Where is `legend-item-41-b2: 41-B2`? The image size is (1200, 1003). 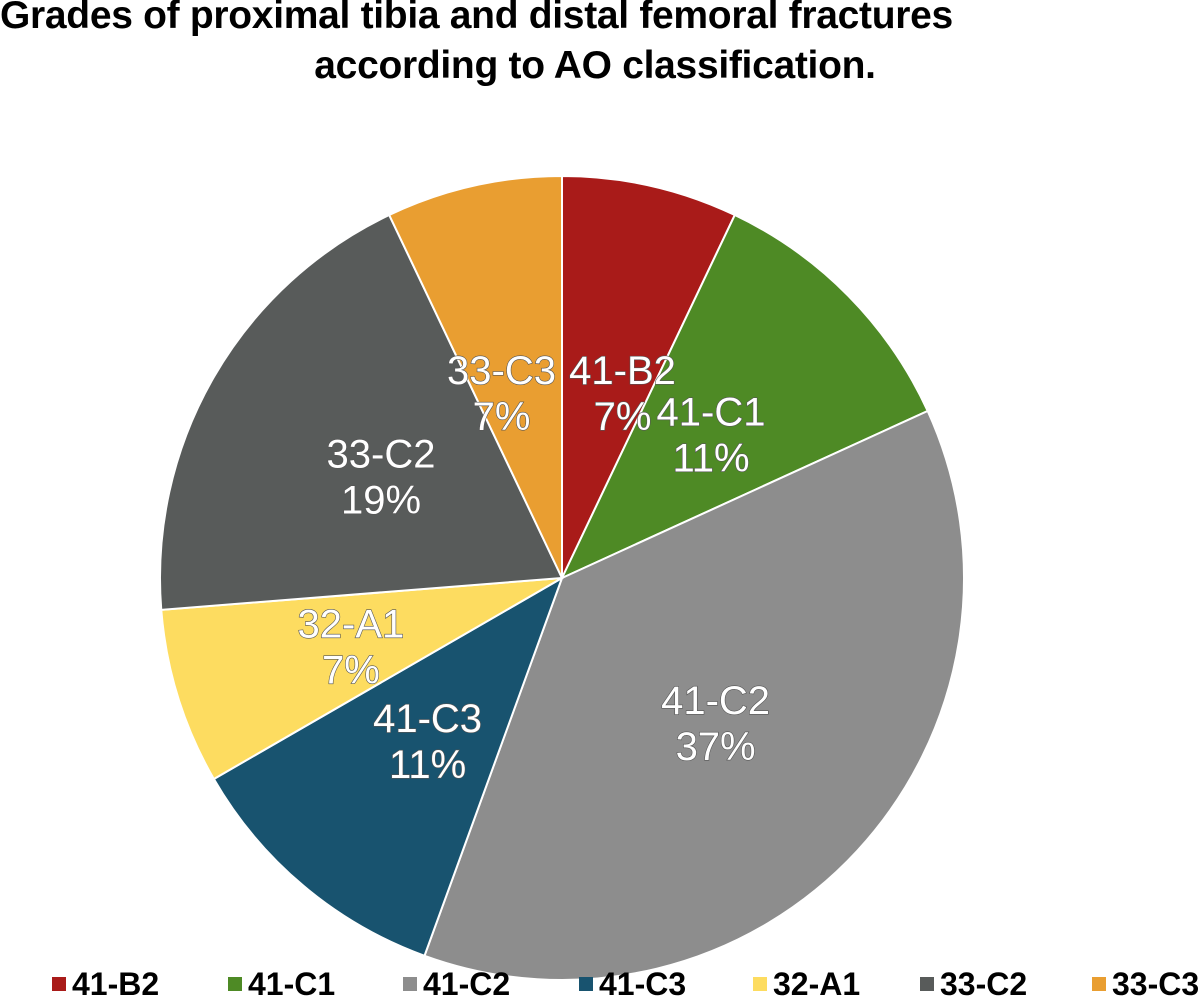 legend-item-41-b2: 41-B2 is located at coordinates (105, 984).